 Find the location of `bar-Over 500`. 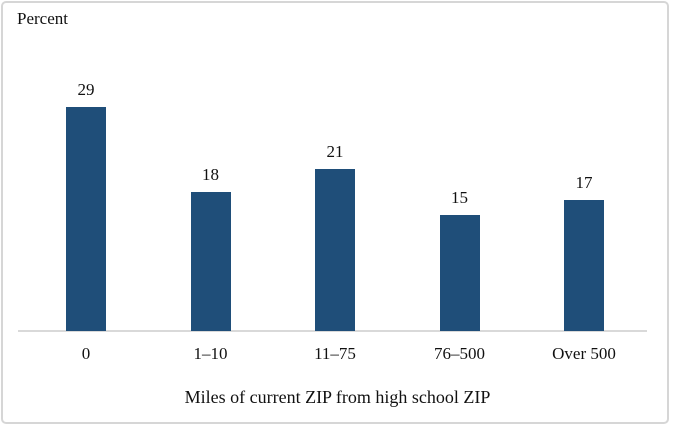

bar-Over 500 is located at coordinates (584, 265).